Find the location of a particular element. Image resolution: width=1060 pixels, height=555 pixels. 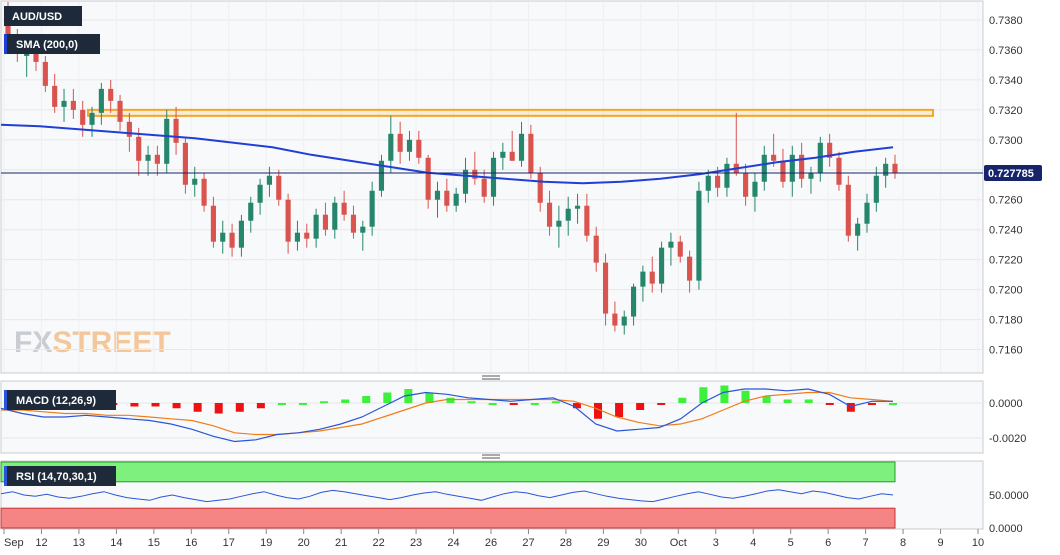

macd-line is located at coordinates (446, 415).